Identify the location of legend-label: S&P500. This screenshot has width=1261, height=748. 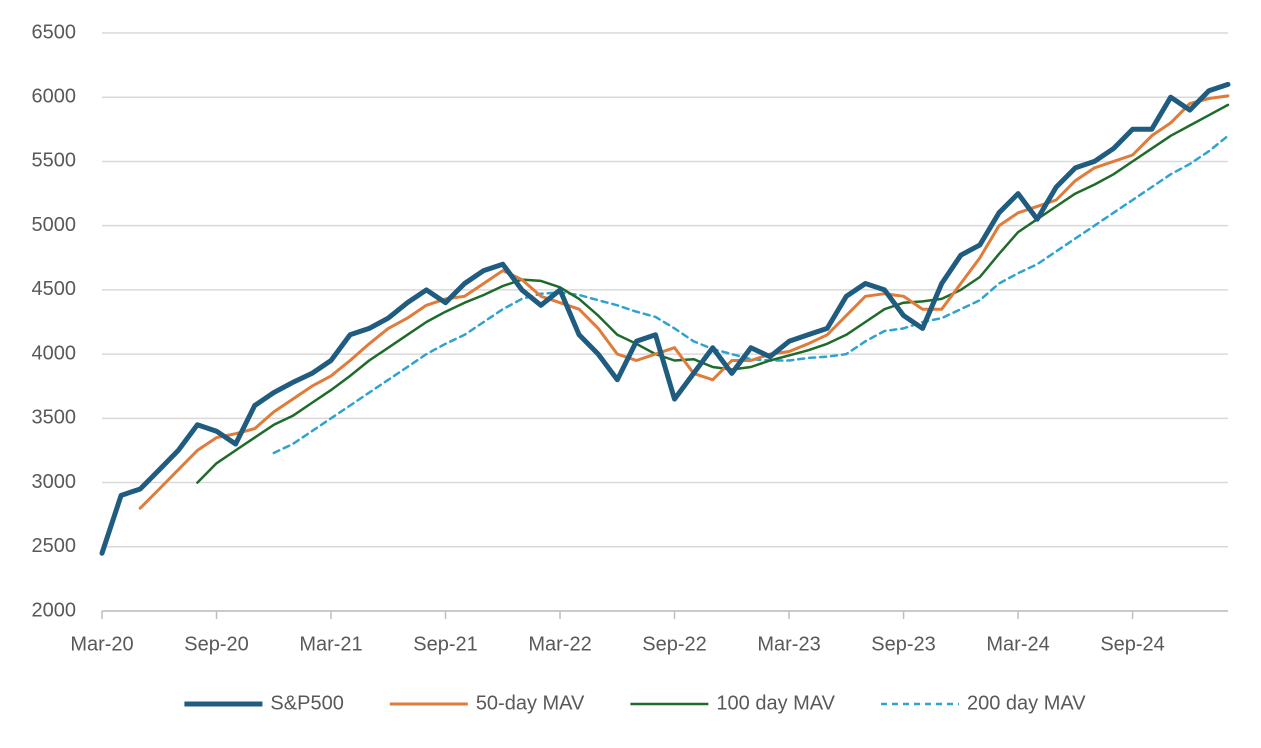
(306, 703).